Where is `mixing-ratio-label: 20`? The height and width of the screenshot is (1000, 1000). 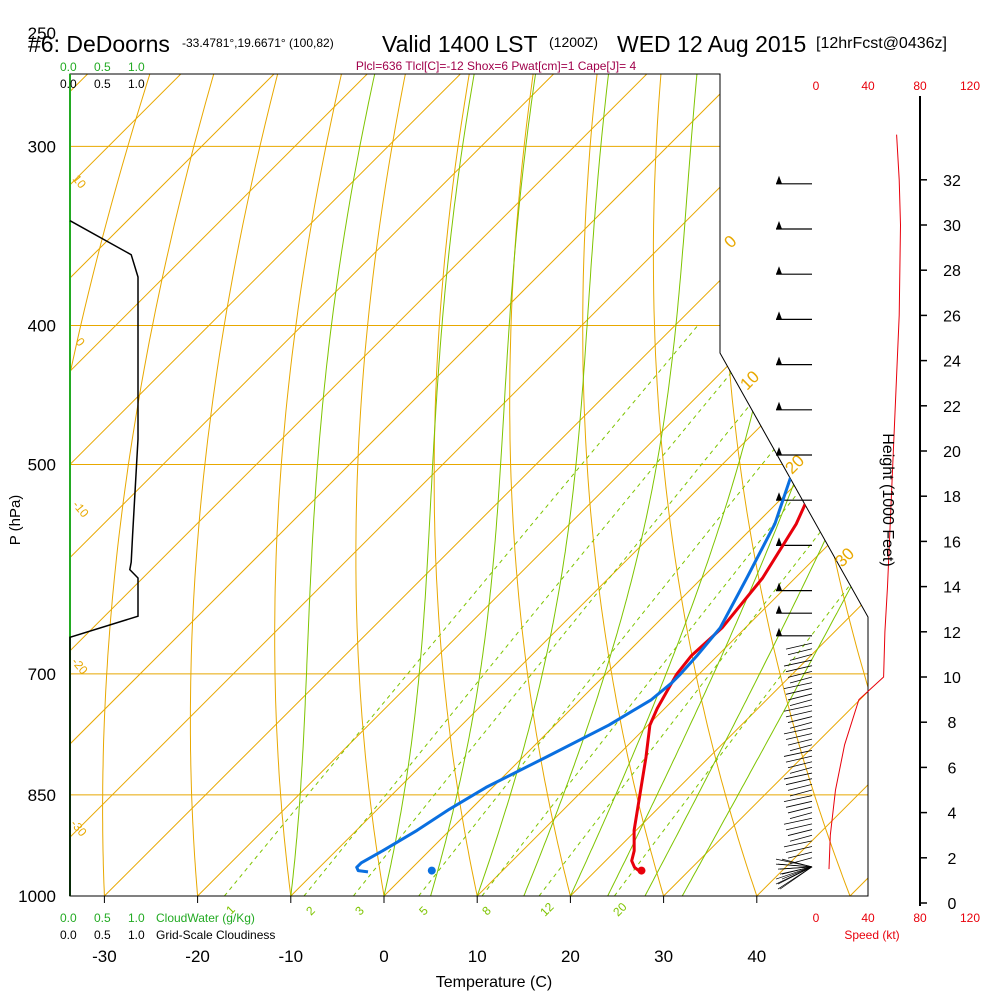
mixing-ratio-label: 20 is located at coordinates (620, 910).